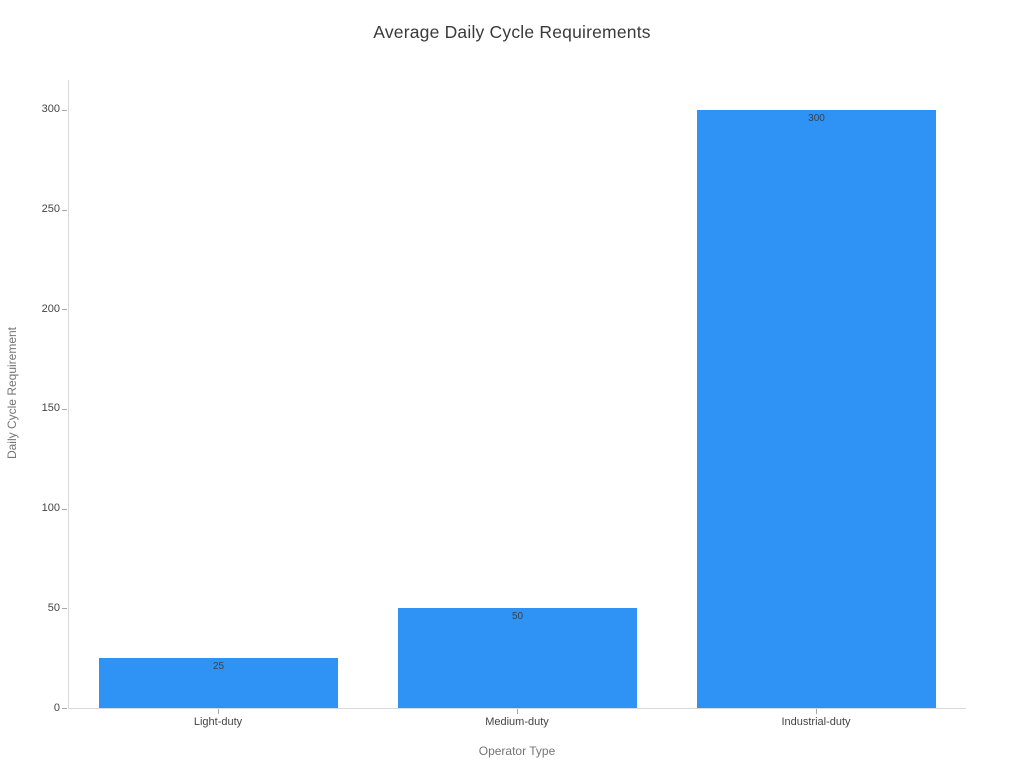 This screenshot has height=768, width=1024. Describe the element at coordinates (50, 209) in the screenshot. I see `y-tick-label: 250` at that location.